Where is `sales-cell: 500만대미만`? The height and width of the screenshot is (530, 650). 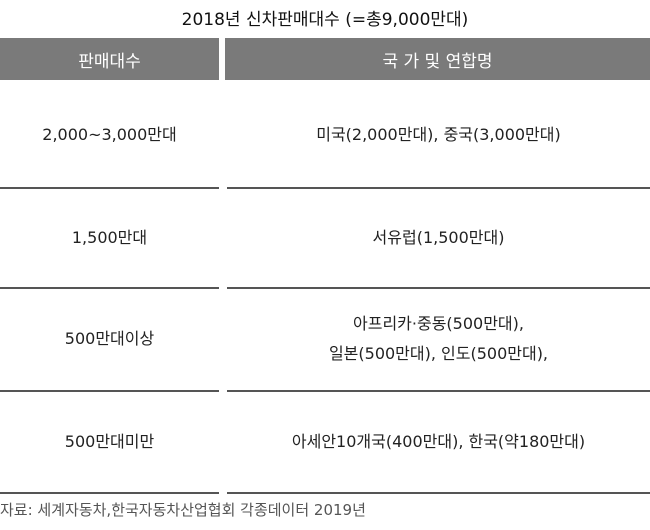 sales-cell: 500만대미만 is located at coordinates (109, 441).